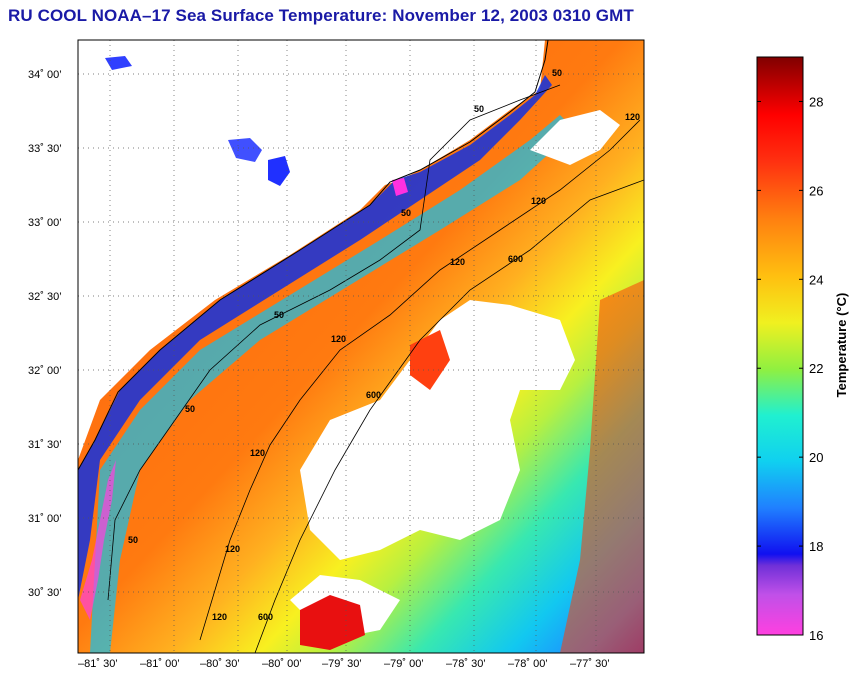  Describe the element at coordinates (45, 149) in the screenshot. I see `lat-tick-label: 33˚ 30’` at that location.